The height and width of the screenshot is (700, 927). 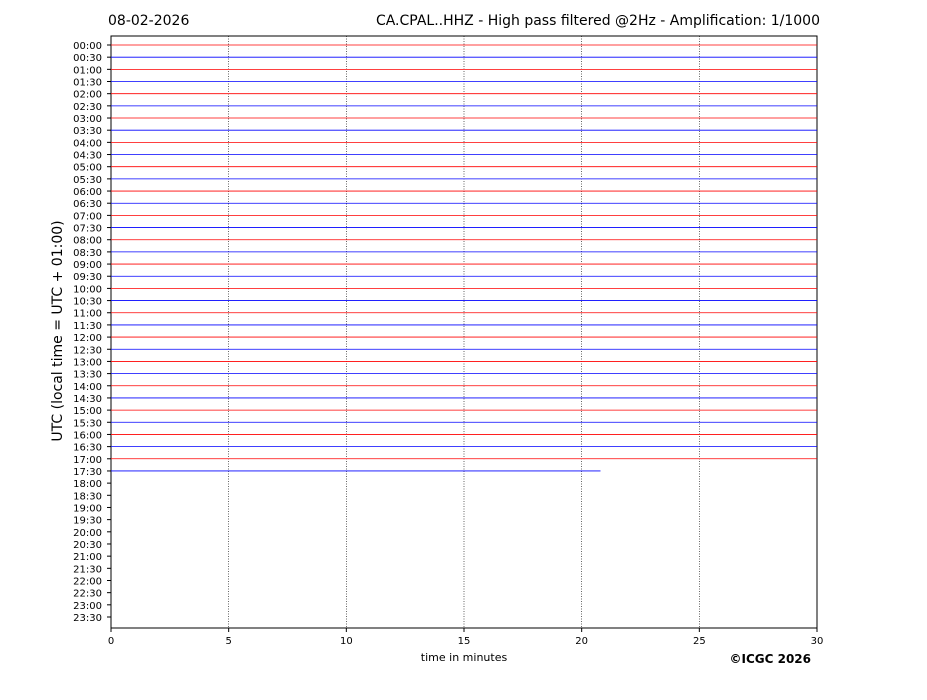 I want to click on y-tick-label: 15:30, so click(x=87, y=423).